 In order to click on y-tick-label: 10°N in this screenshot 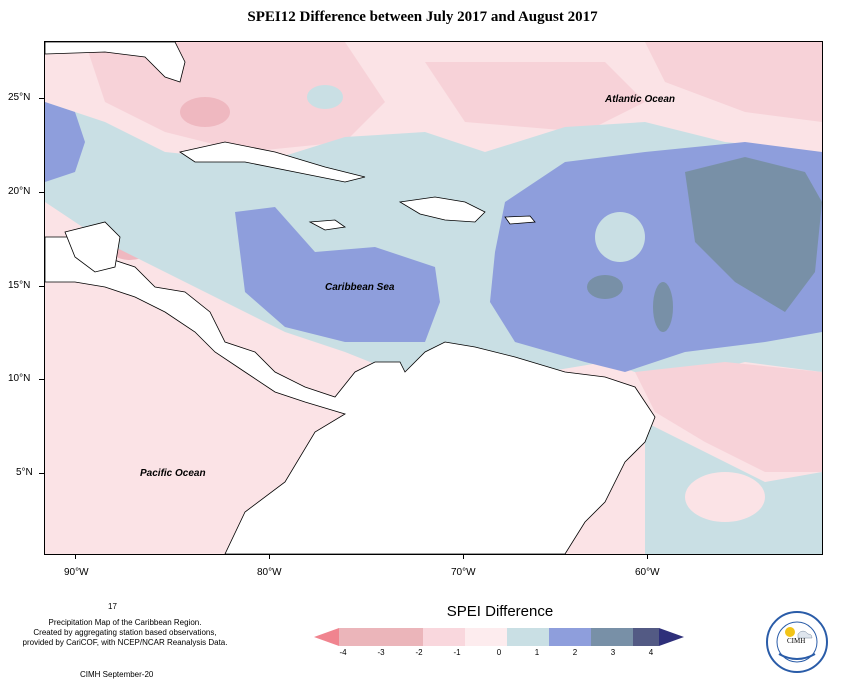, I will do `click(19, 378)`.